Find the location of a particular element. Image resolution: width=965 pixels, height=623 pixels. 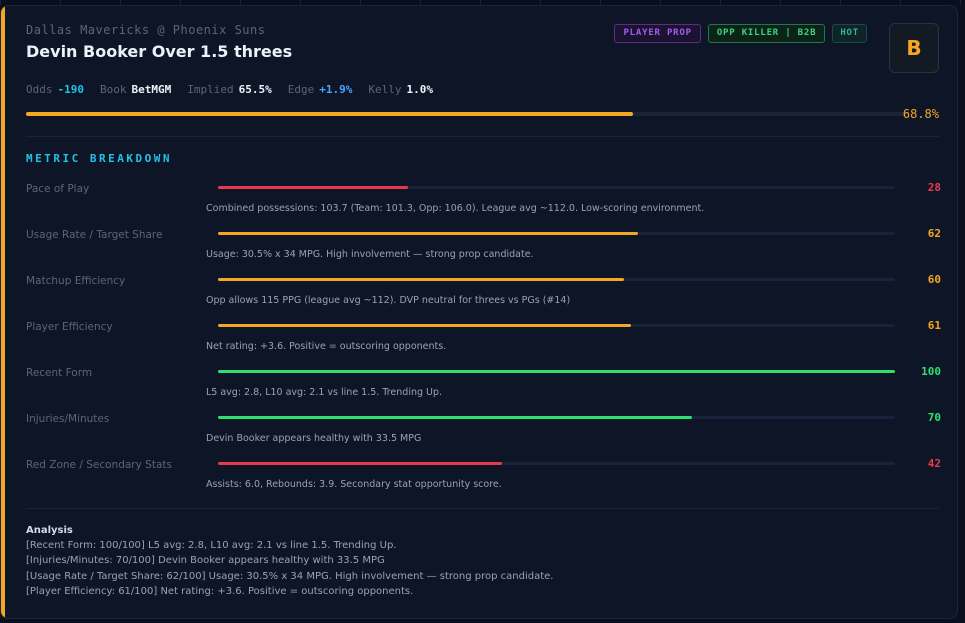

implied-stat: Implied 65.5% is located at coordinates (229, 89).